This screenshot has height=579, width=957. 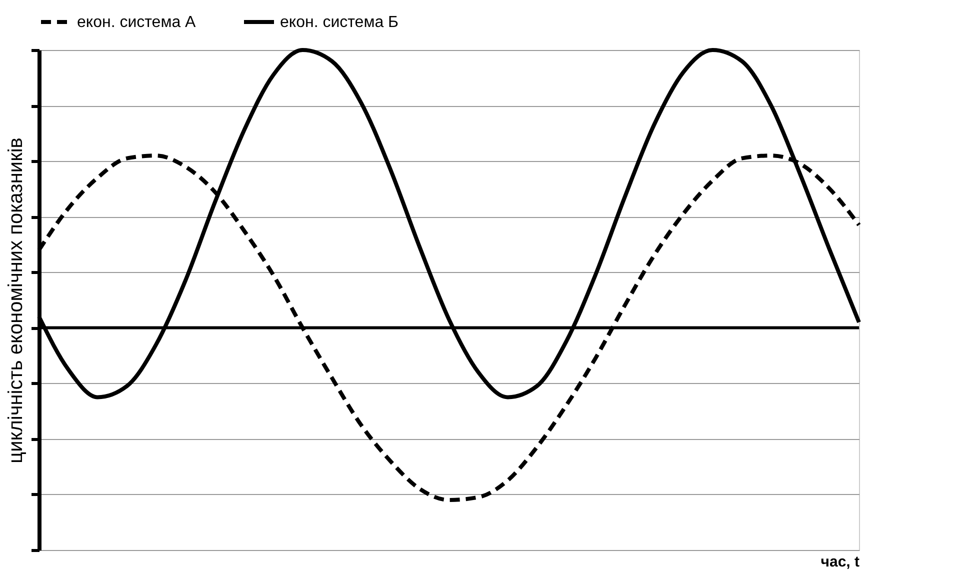 What do you see at coordinates (339, 22) in the screenshot?
I see `legend-label: екон. система Б` at bounding box center [339, 22].